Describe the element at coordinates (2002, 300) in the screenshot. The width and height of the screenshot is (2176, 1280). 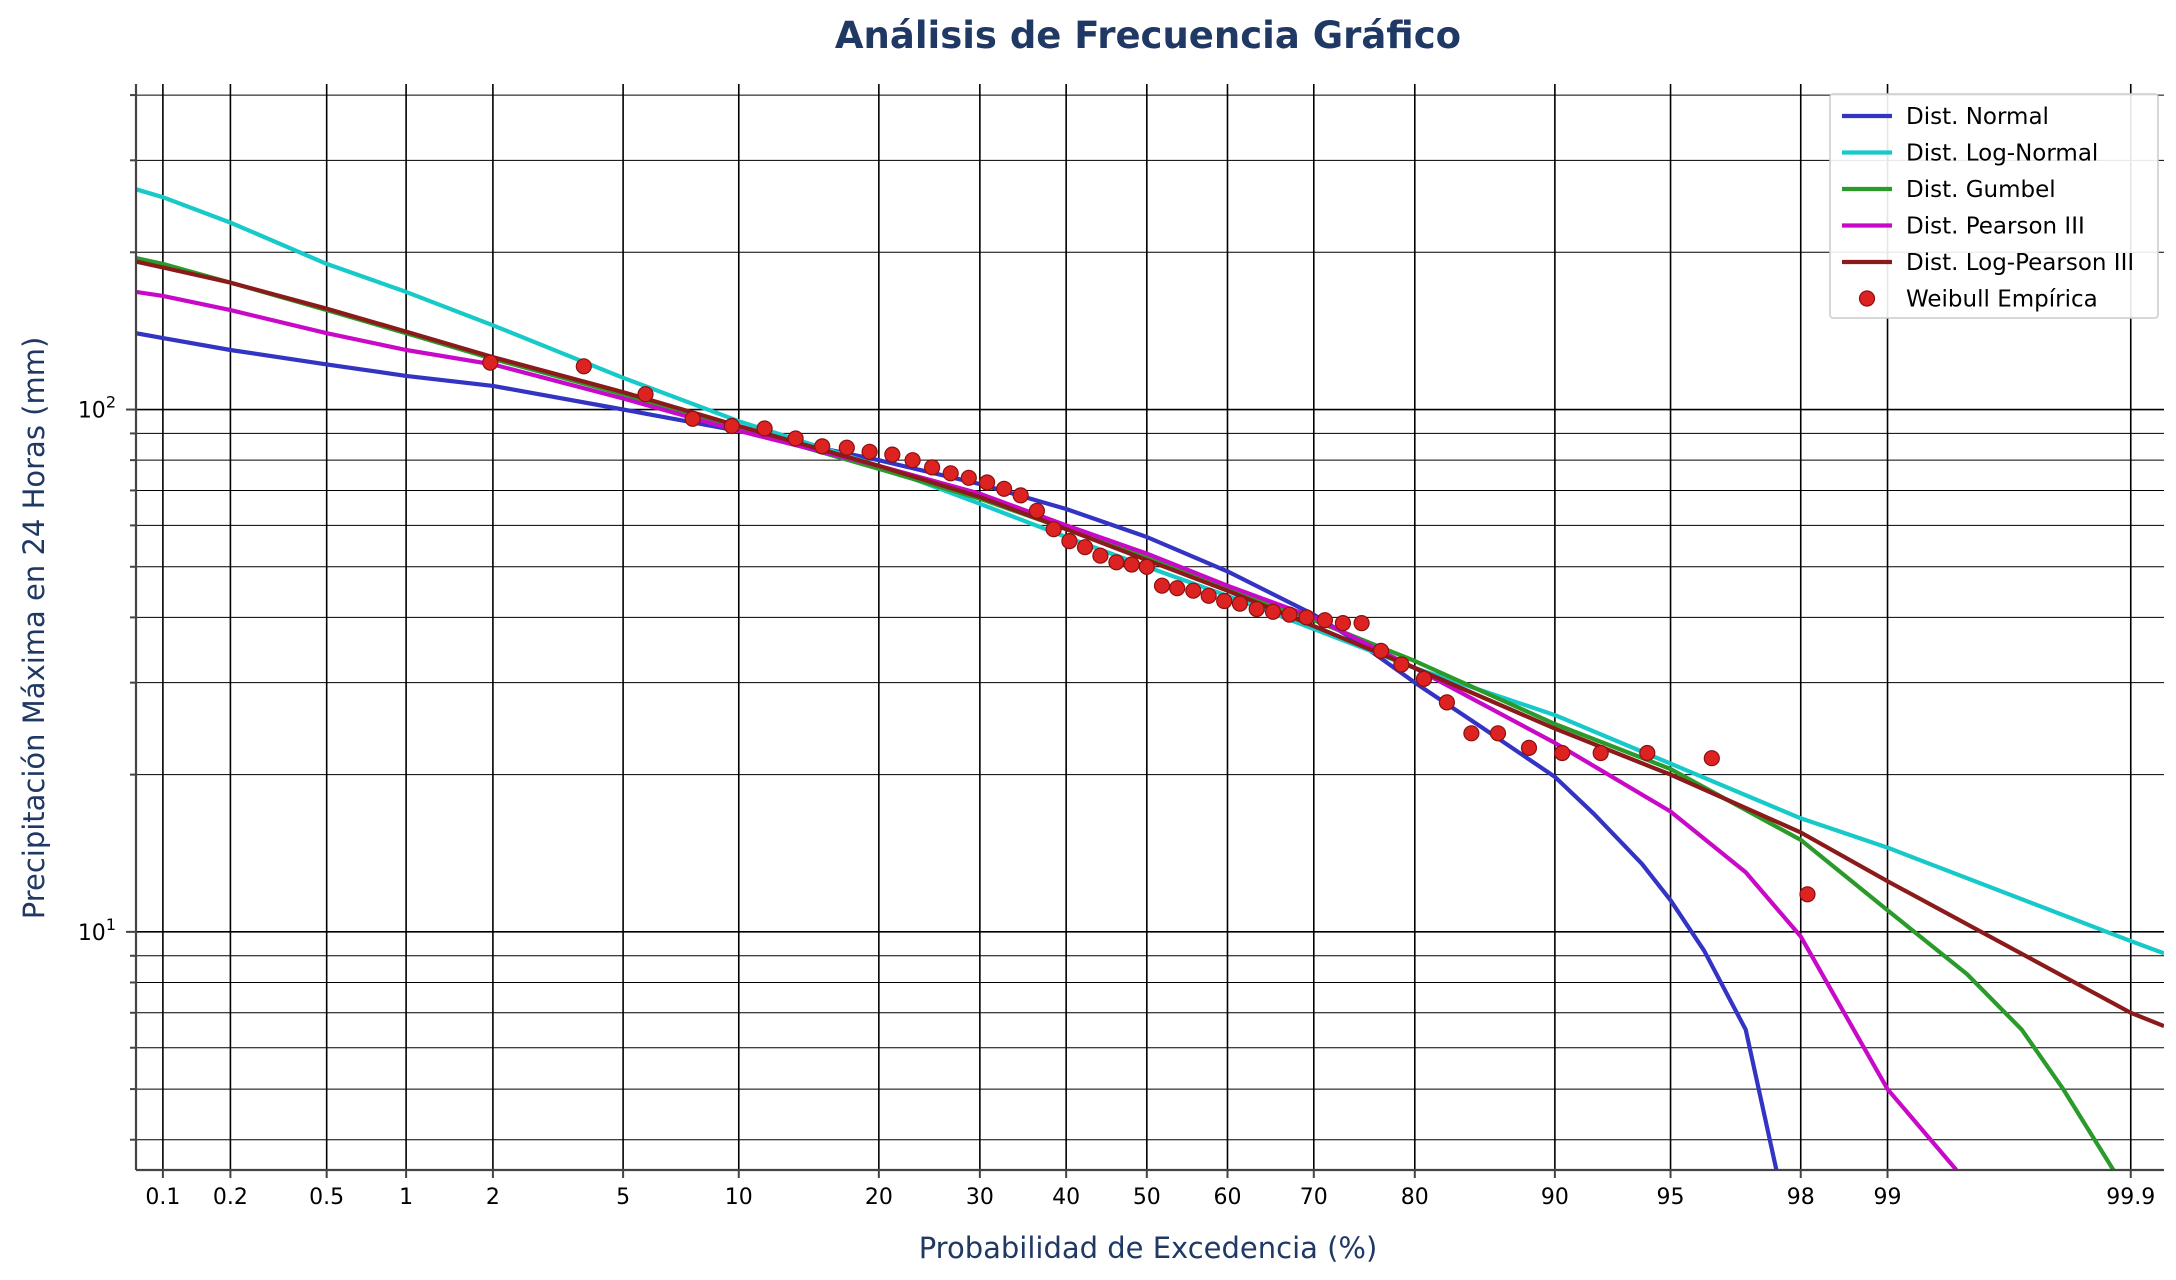
I see `legend-label: Weibull Empírica` at that location.